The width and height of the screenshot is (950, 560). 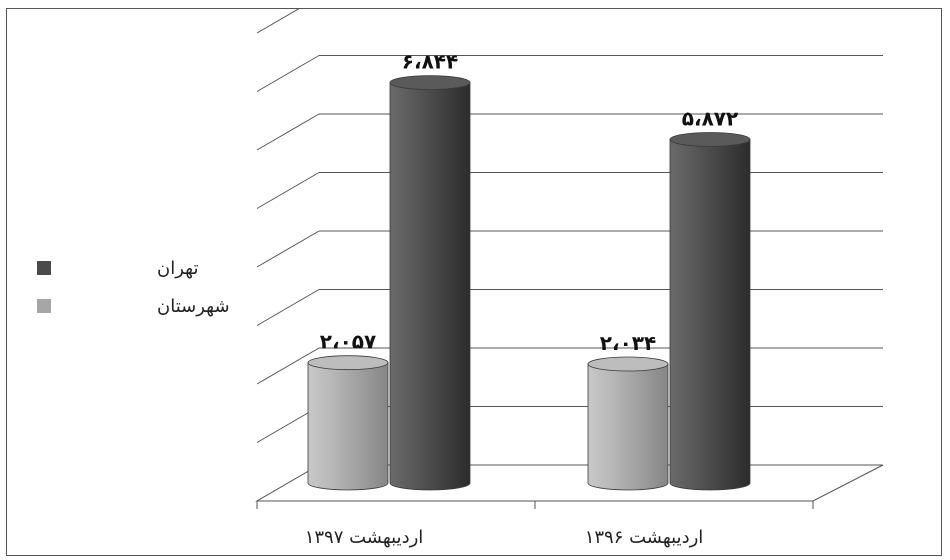 I want to click on category-label: اردیبهشت ۱۳۹۷, so click(x=364, y=537).